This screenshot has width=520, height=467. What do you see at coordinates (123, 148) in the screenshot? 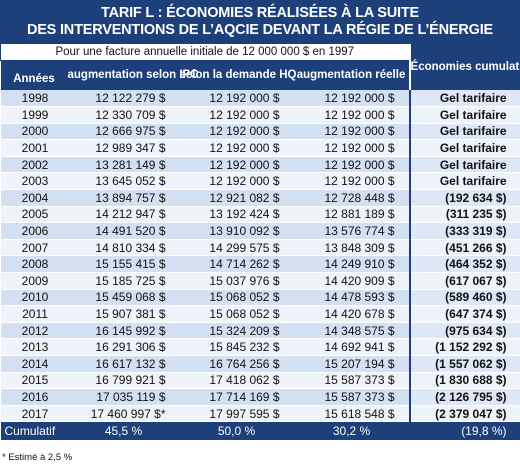
I see `ipc-cell: 12 989 347 $` at bounding box center [123, 148].